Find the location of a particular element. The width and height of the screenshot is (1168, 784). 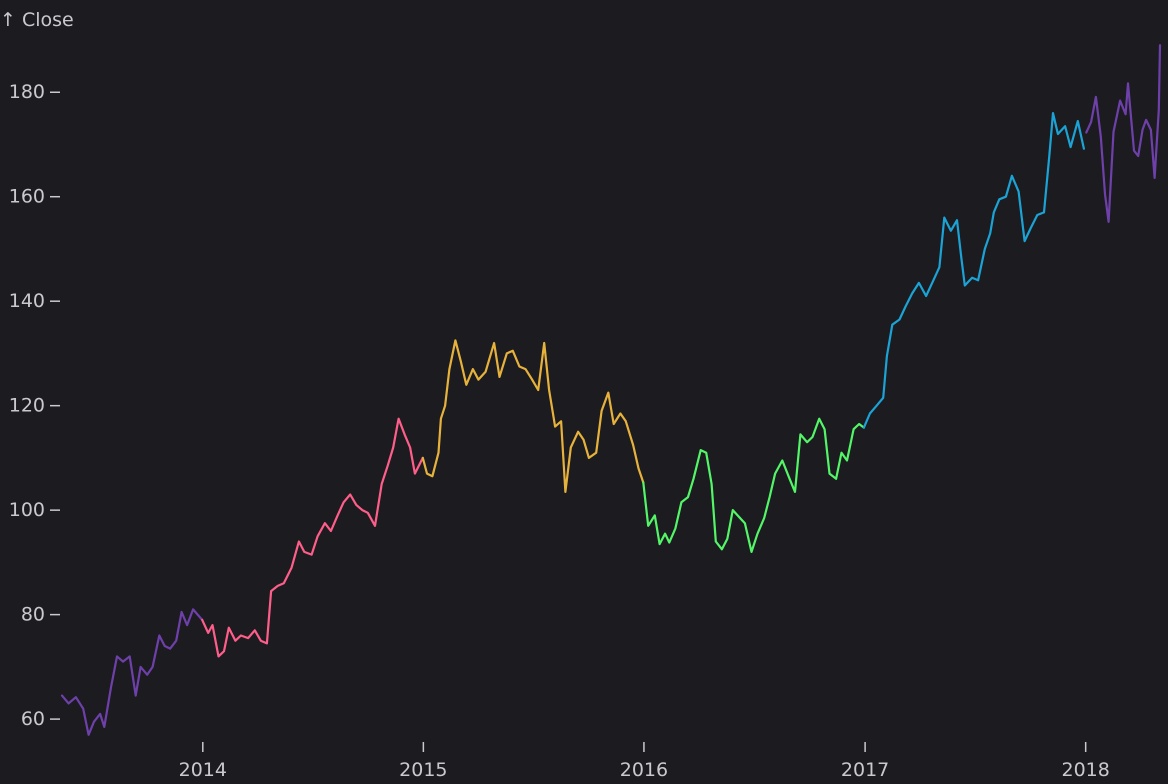

x-tick-label: 2018 is located at coordinates (1085, 770).